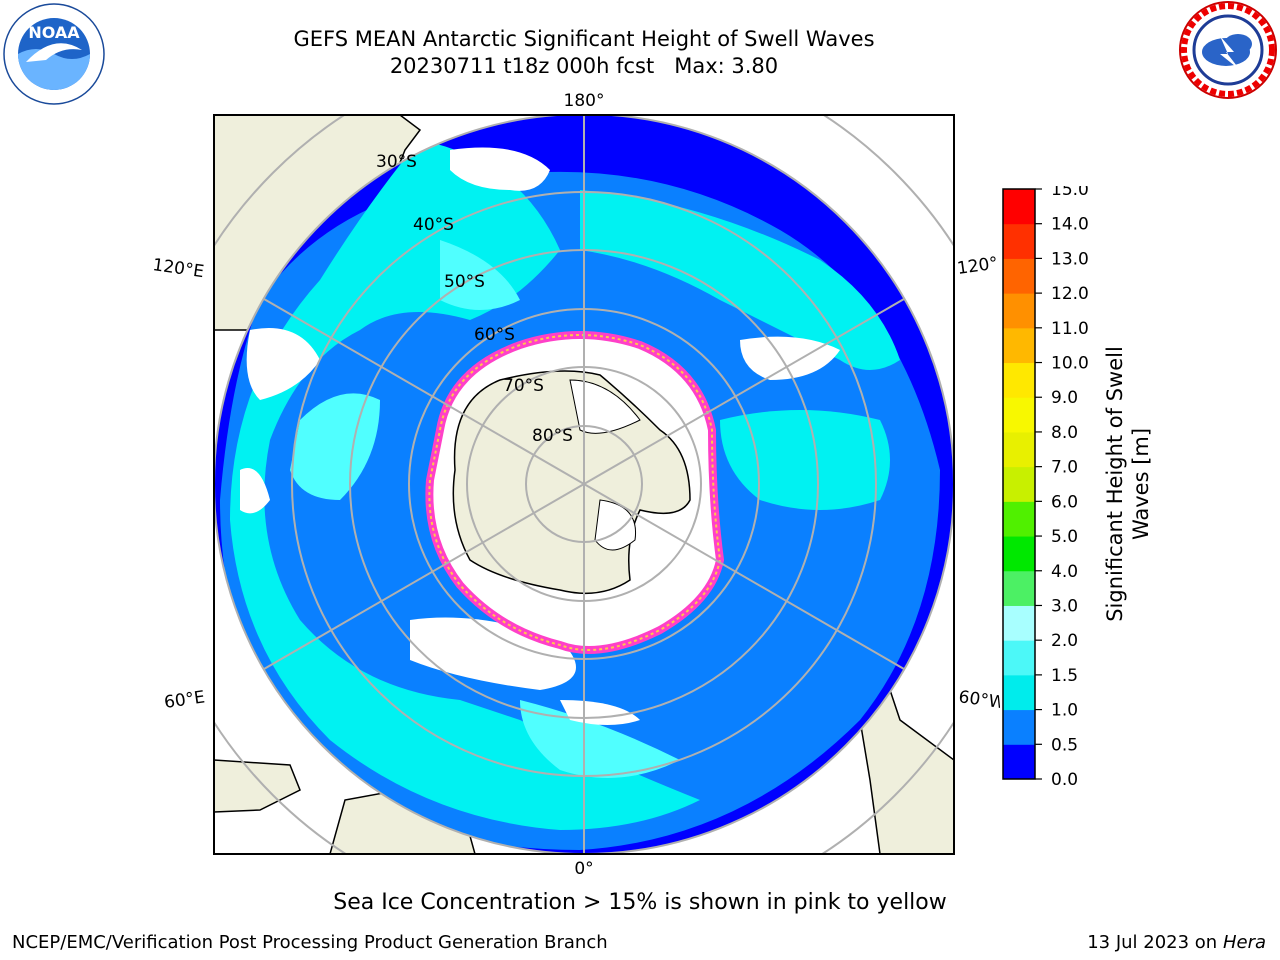  I want to click on colorbar-tick-label: 0.5, so click(1064, 745).